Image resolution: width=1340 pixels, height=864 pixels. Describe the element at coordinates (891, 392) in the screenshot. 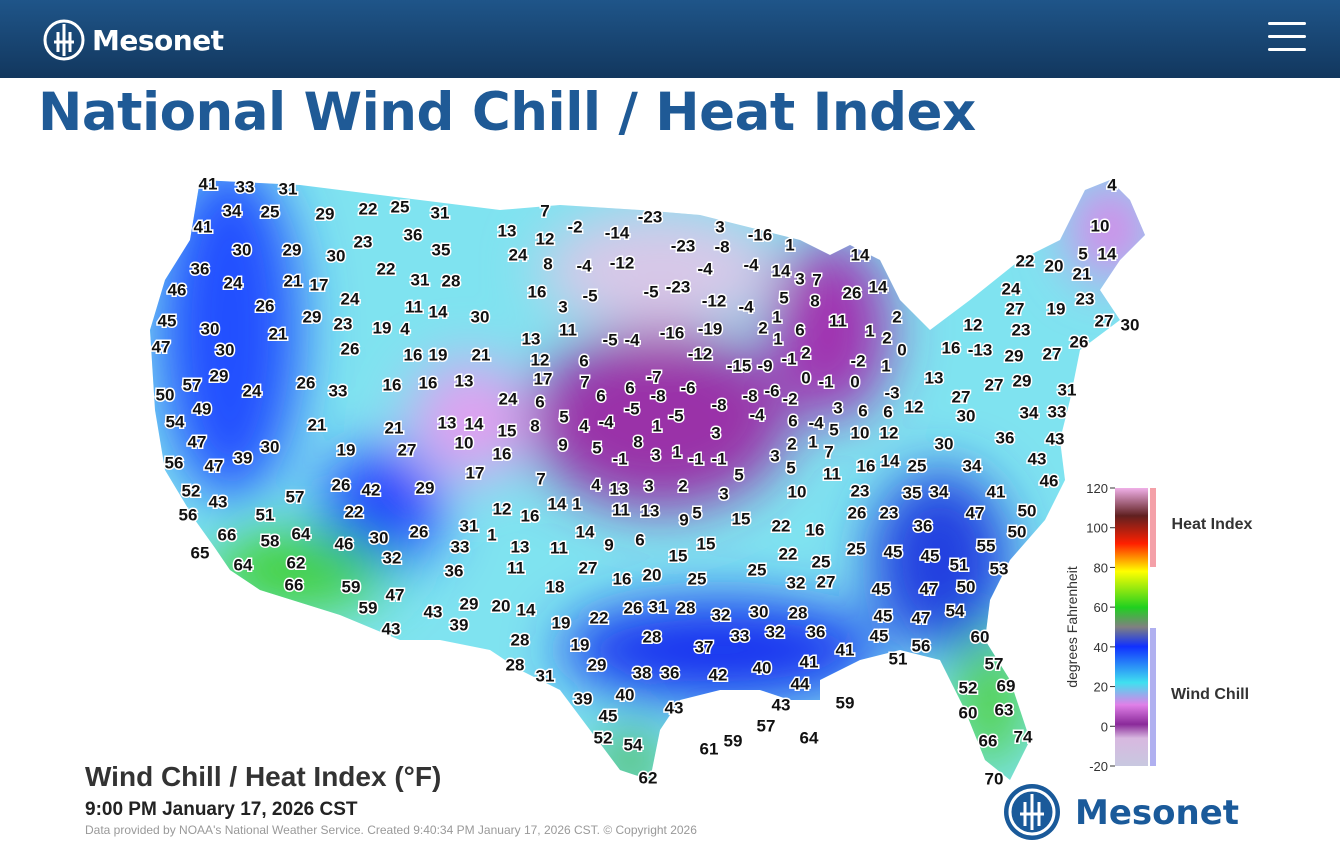

I see `station-value: -3` at that location.